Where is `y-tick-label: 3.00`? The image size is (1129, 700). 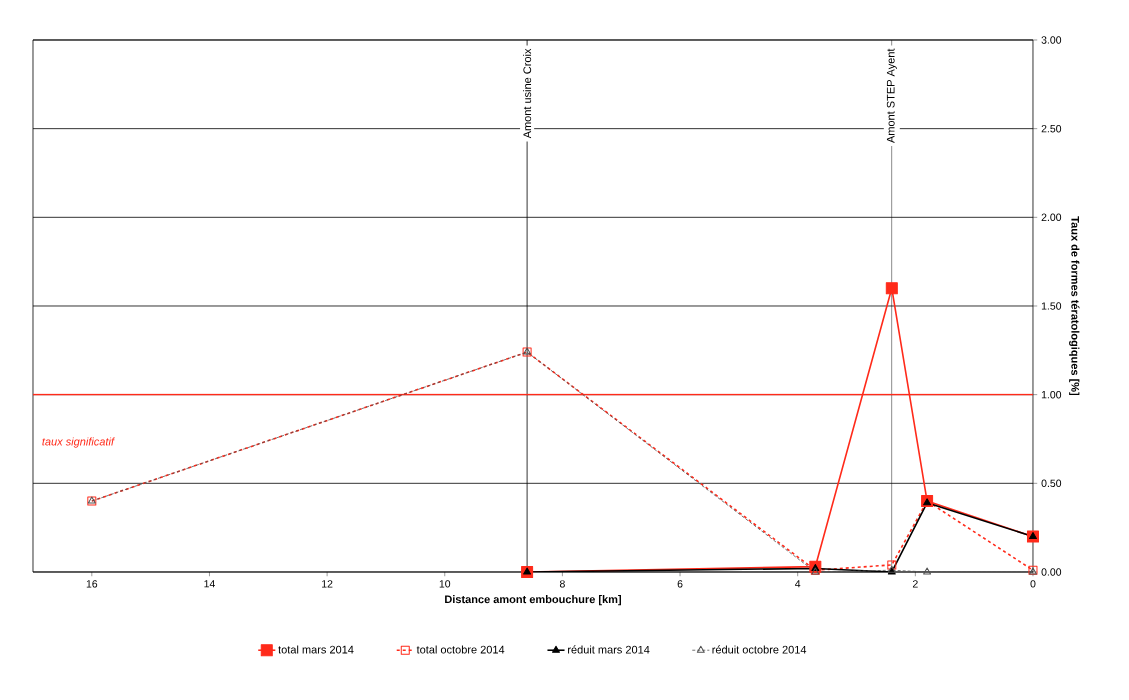
y-tick-label: 3.00 is located at coordinates (1051, 40).